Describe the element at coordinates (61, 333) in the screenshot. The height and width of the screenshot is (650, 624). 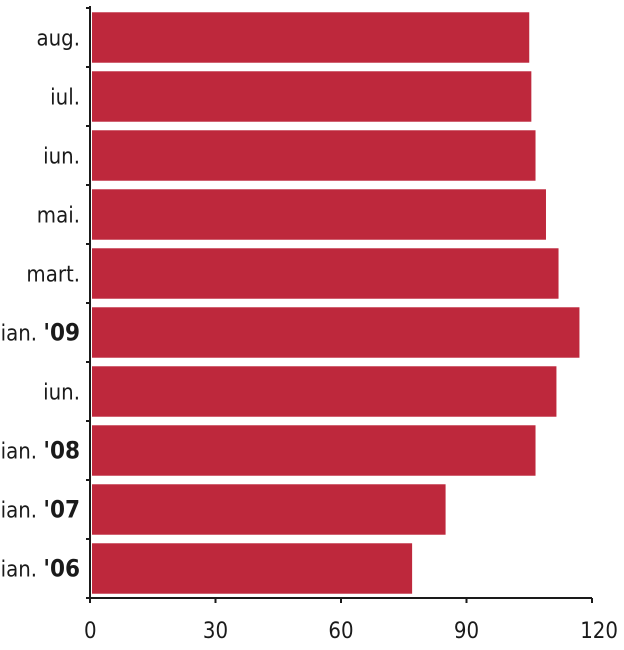
I see `category-year: '09` at that location.